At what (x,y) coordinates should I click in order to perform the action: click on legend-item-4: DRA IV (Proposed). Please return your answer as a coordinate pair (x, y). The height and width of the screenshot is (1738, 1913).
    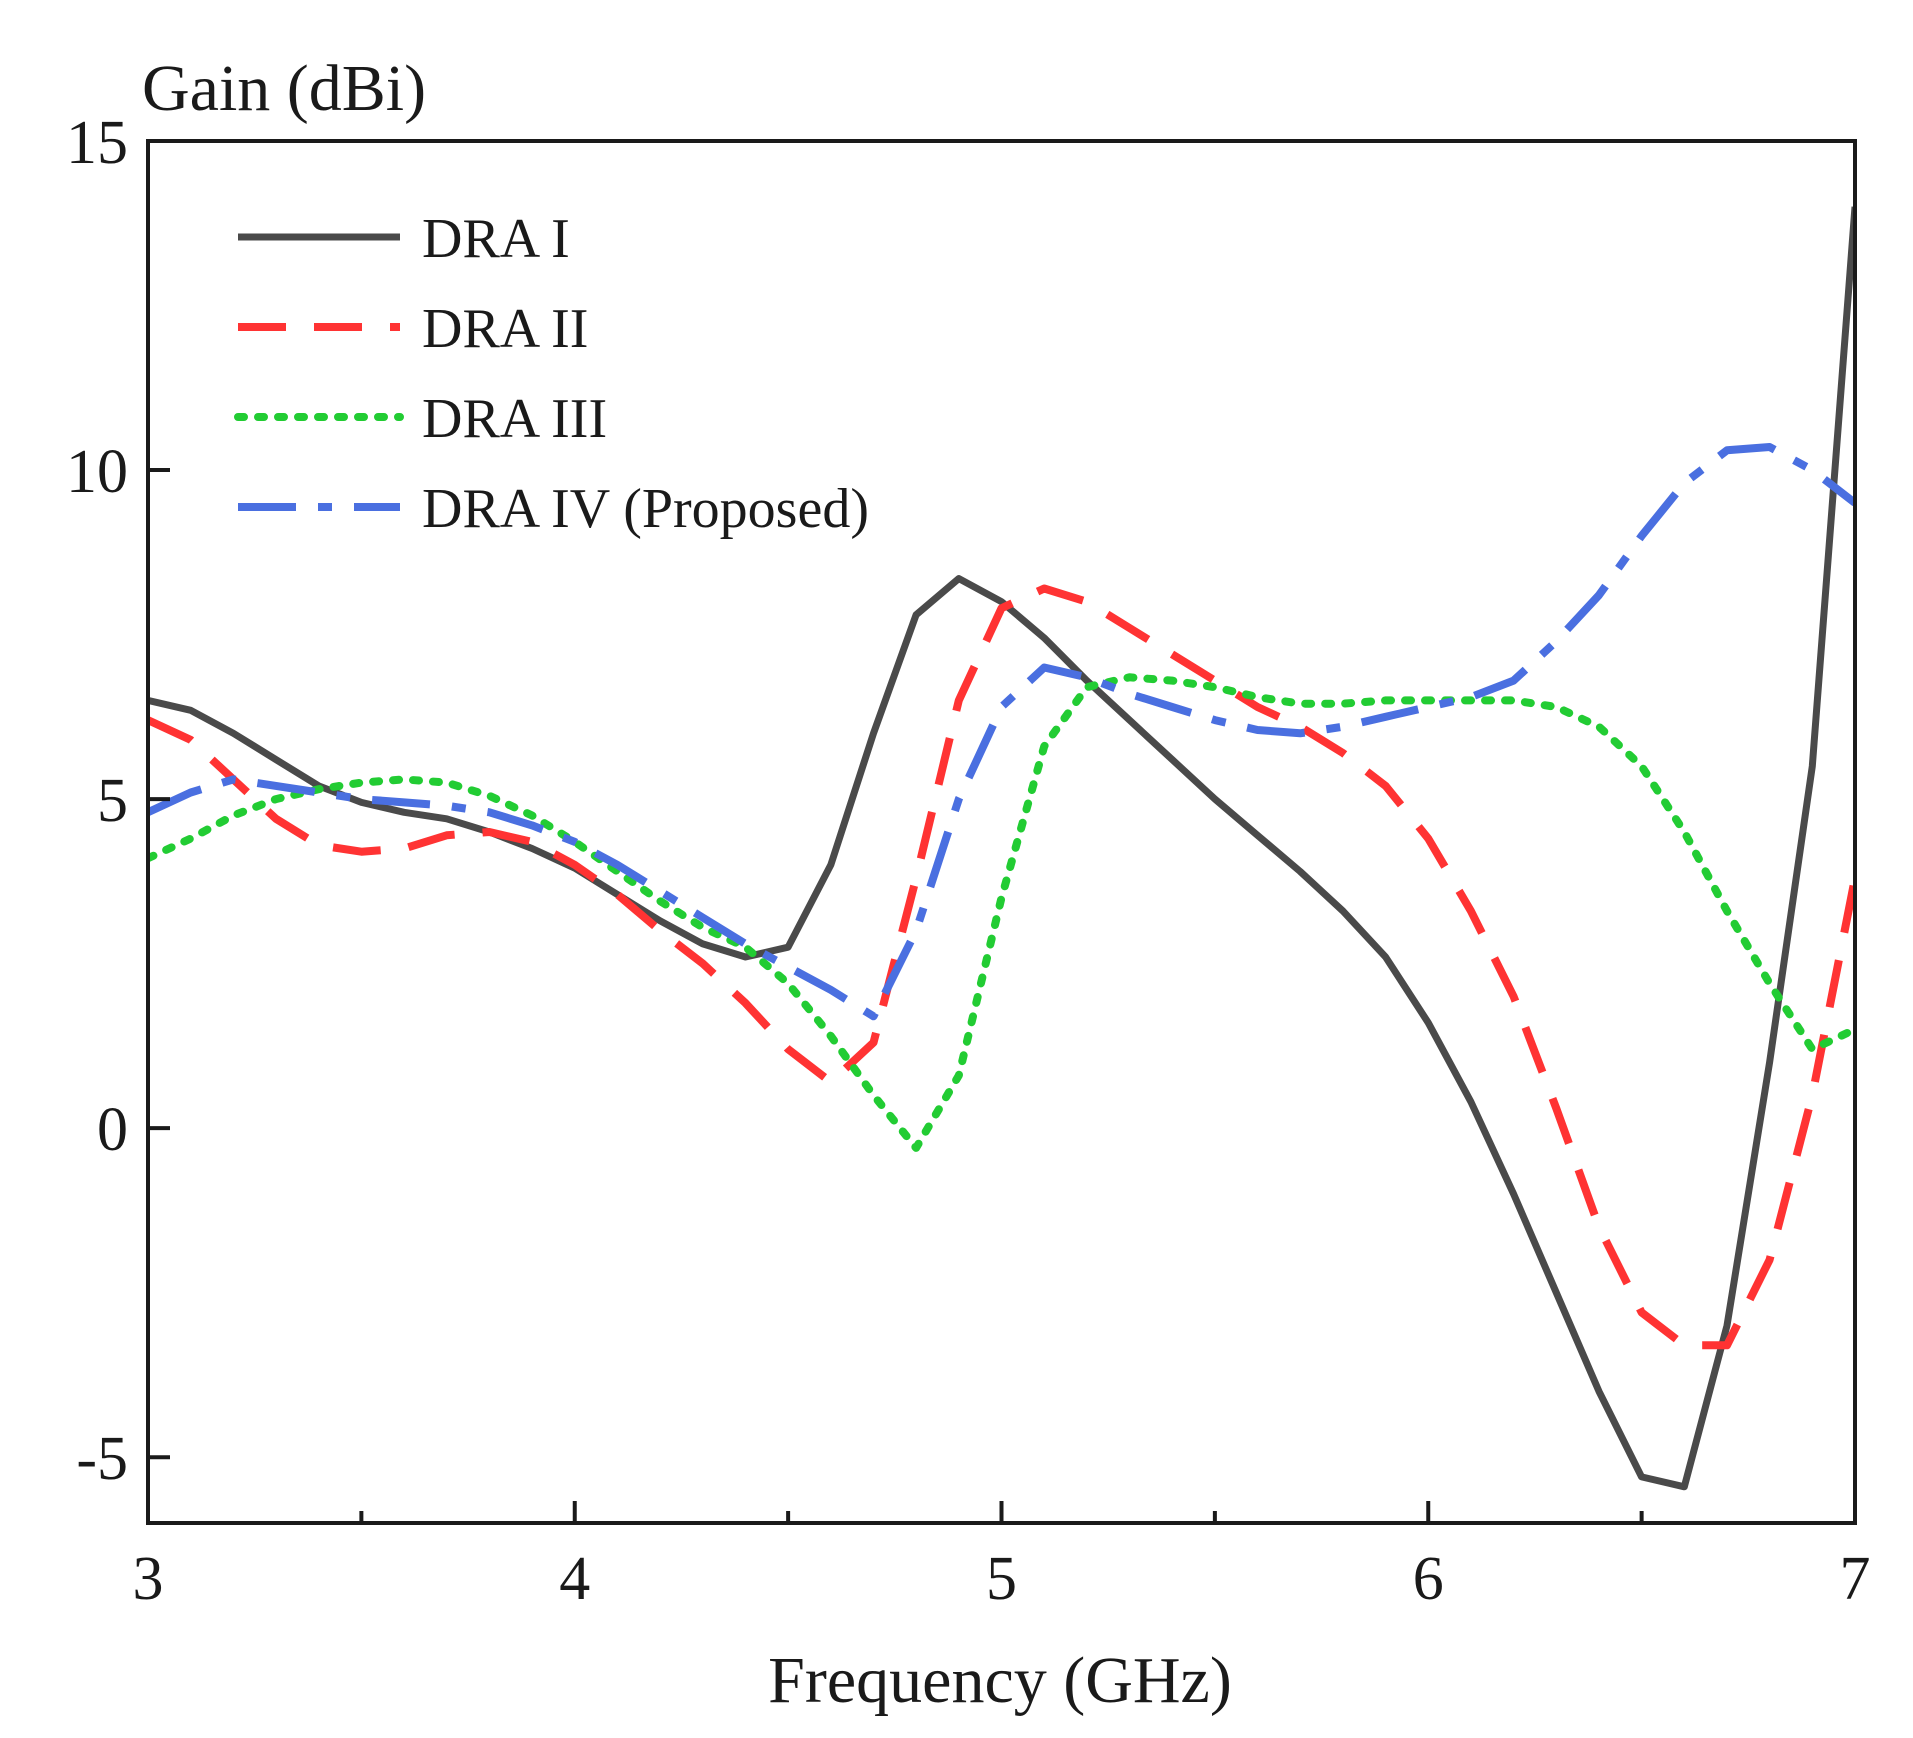
    Looking at the image, I should click on (553, 509).